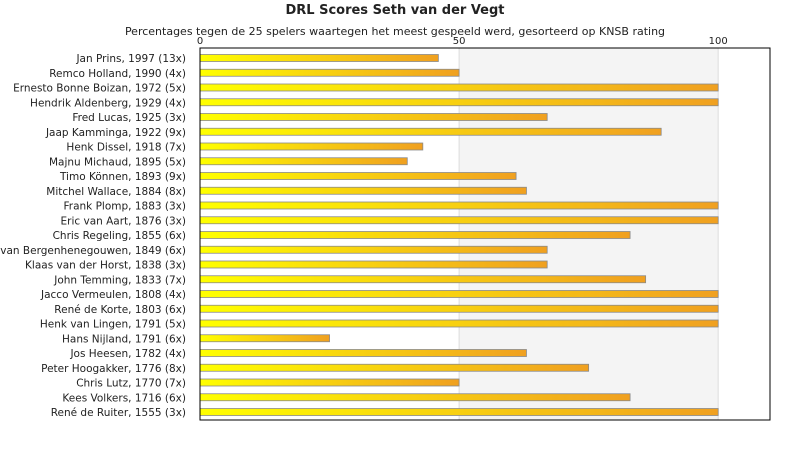  What do you see at coordinates (200, 41) in the screenshot?
I see `x-tick-label: 0` at bounding box center [200, 41].